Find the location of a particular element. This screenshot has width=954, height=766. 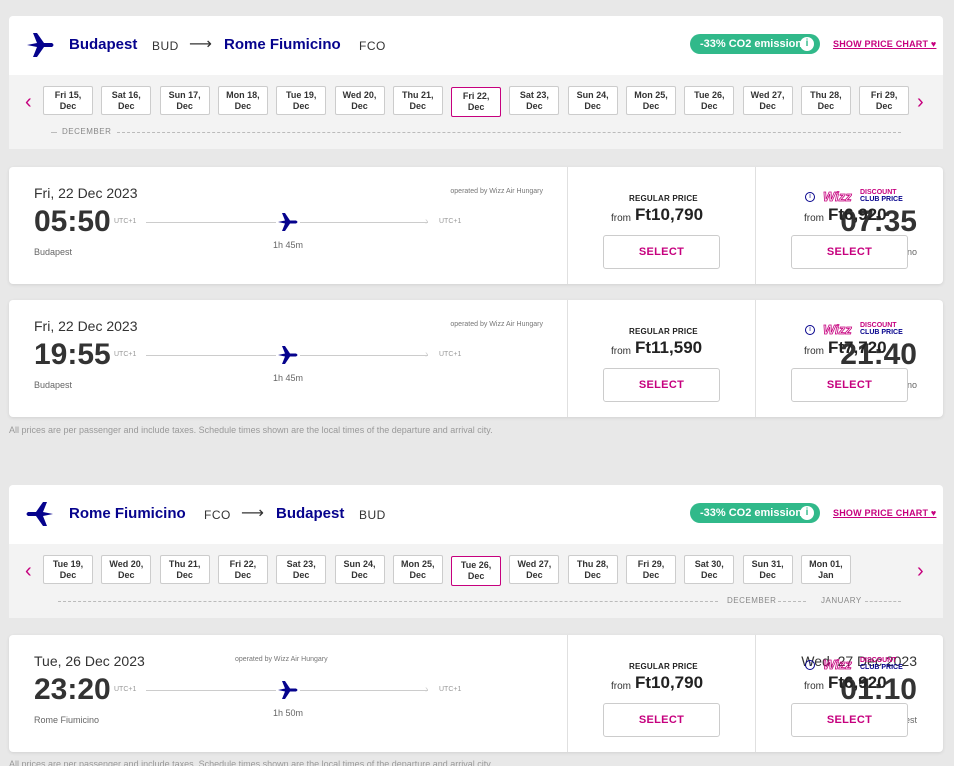

arrival-time: 21:40 is located at coordinates (878, 354).